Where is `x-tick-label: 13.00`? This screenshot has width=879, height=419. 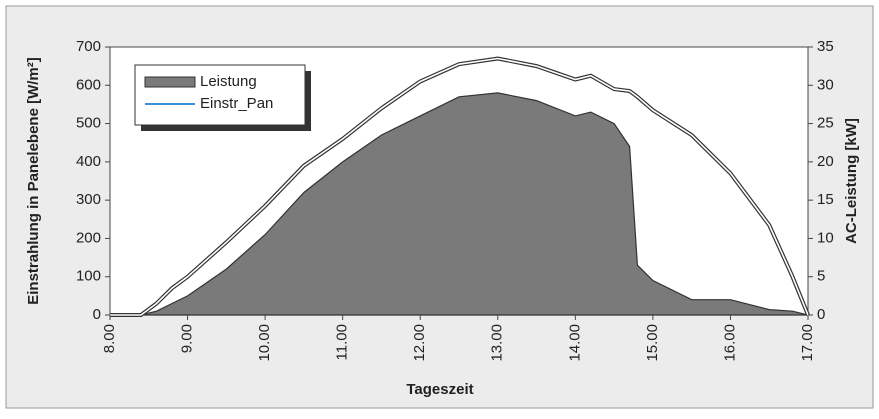
x-tick-label: 13.00 is located at coordinates (497, 343).